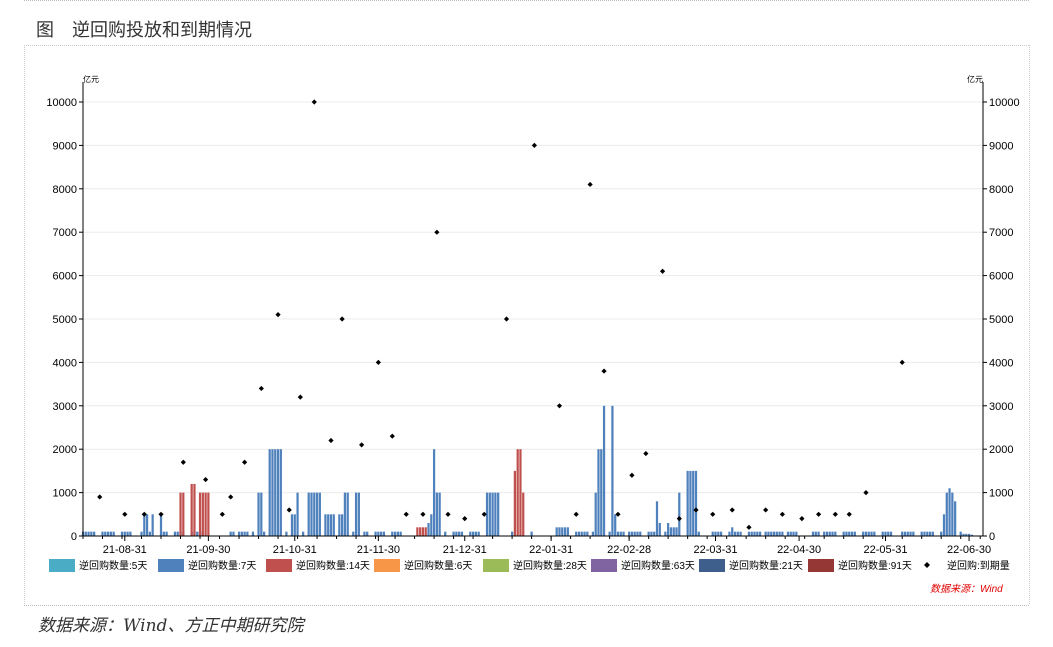 Image resolution: width=1053 pixels, height=647 pixels. Describe the element at coordinates (927, 565) in the screenshot. I see `legend-marker` at that location.